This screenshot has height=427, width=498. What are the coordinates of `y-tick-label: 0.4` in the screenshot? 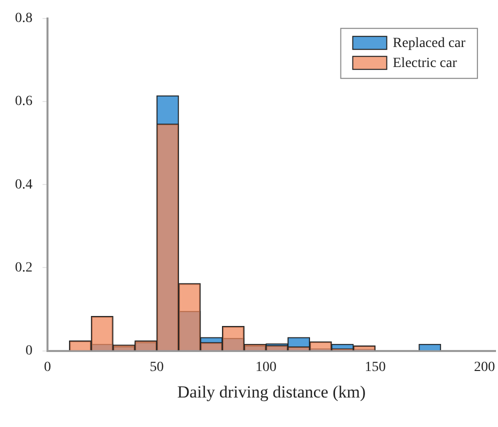 It's located at (23, 184).